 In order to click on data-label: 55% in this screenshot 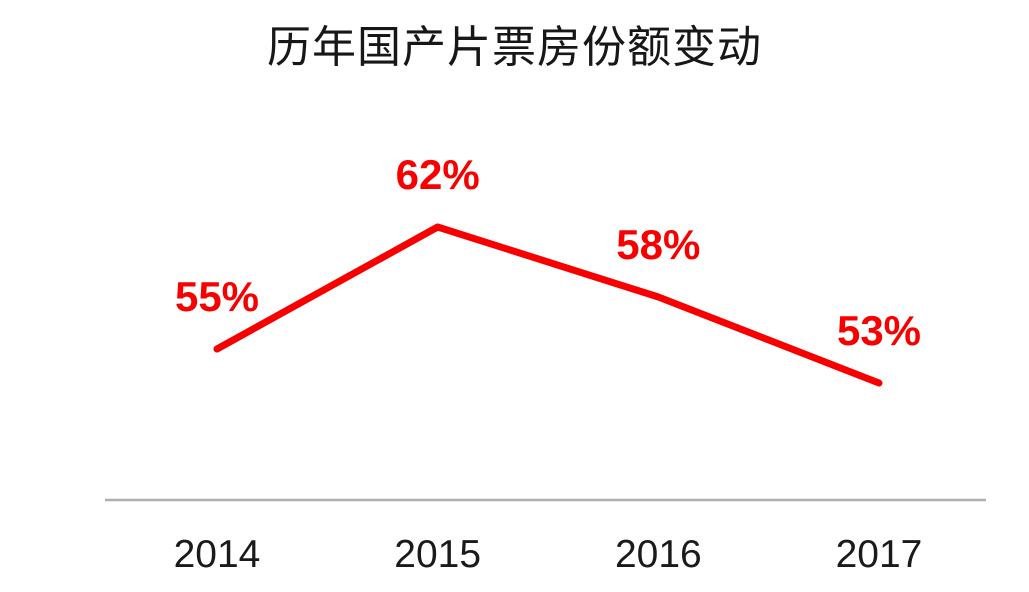, I will do `click(217, 296)`.